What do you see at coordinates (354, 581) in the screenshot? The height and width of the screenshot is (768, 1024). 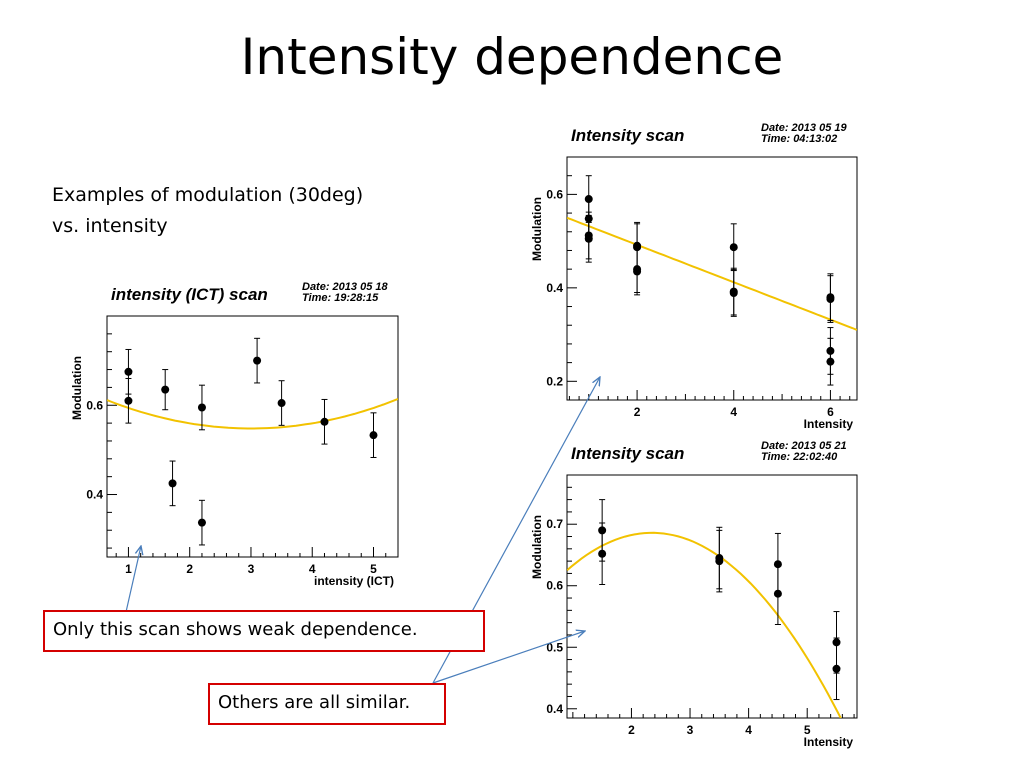 I see `x-axis-label: intensity (ICT)` at bounding box center [354, 581].